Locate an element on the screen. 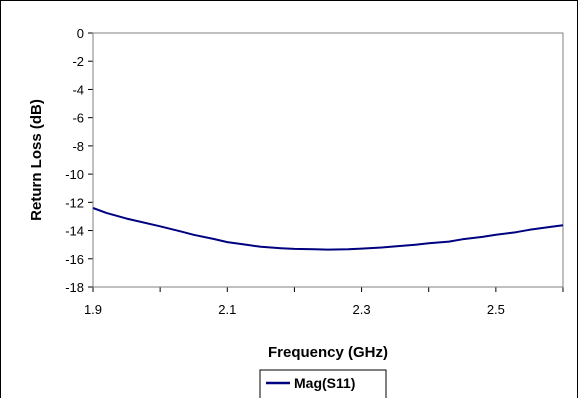  y-tick-label: -6 is located at coordinates (78, 118).